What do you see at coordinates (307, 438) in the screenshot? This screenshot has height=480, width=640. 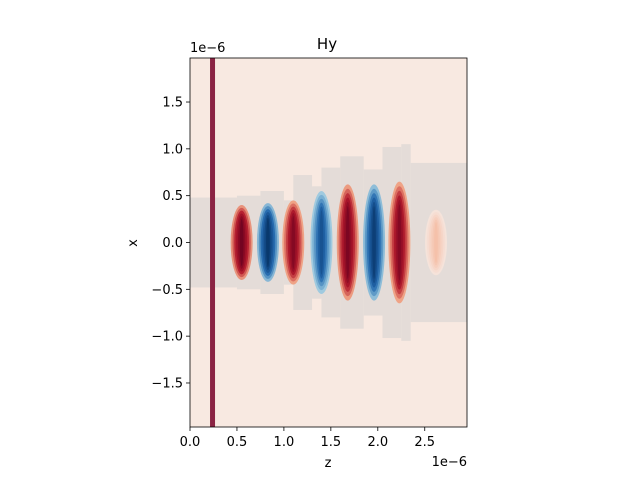 I see `x-axis-ticks: 0.0 0.5 1.0 1.5 2.0 2.5` at bounding box center [307, 438].